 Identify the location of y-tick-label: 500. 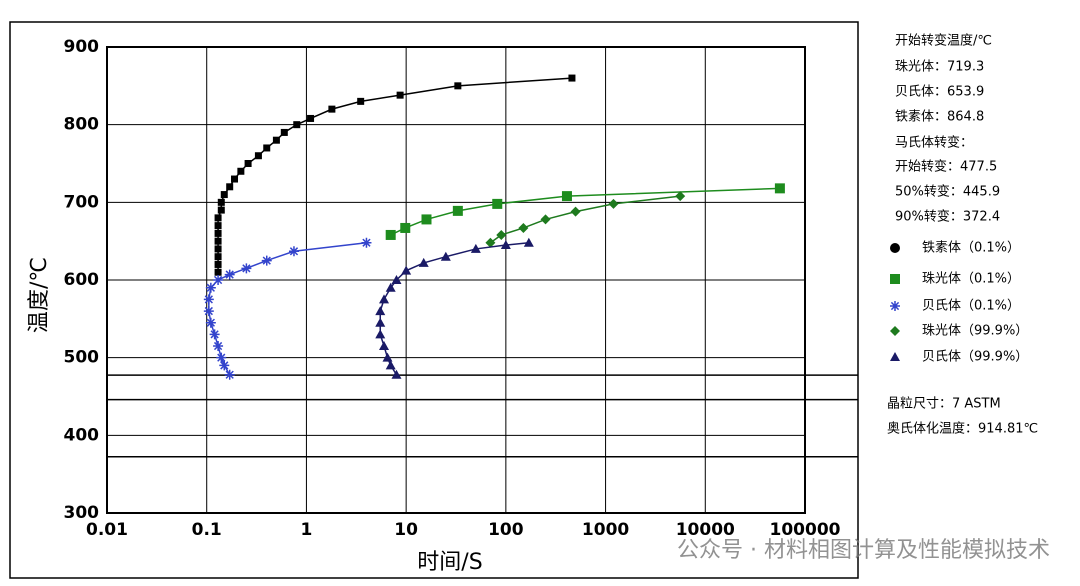
(82, 358).